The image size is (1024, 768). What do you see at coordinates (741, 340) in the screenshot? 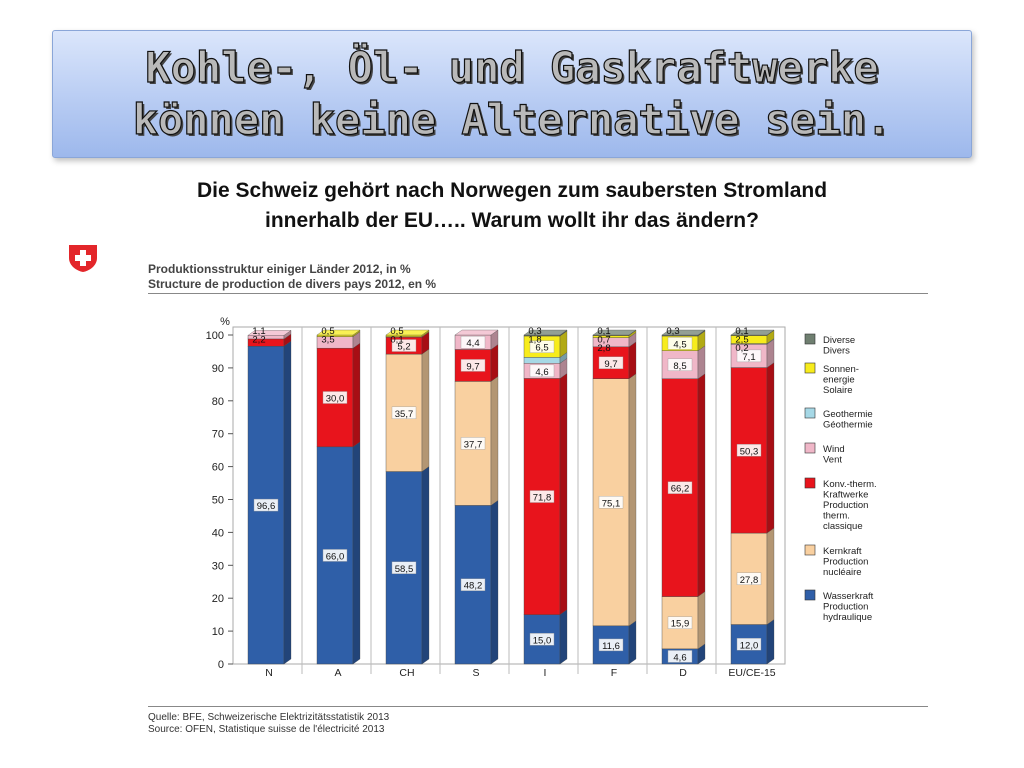
I see `data-label-small: 2,5` at bounding box center [741, 340].